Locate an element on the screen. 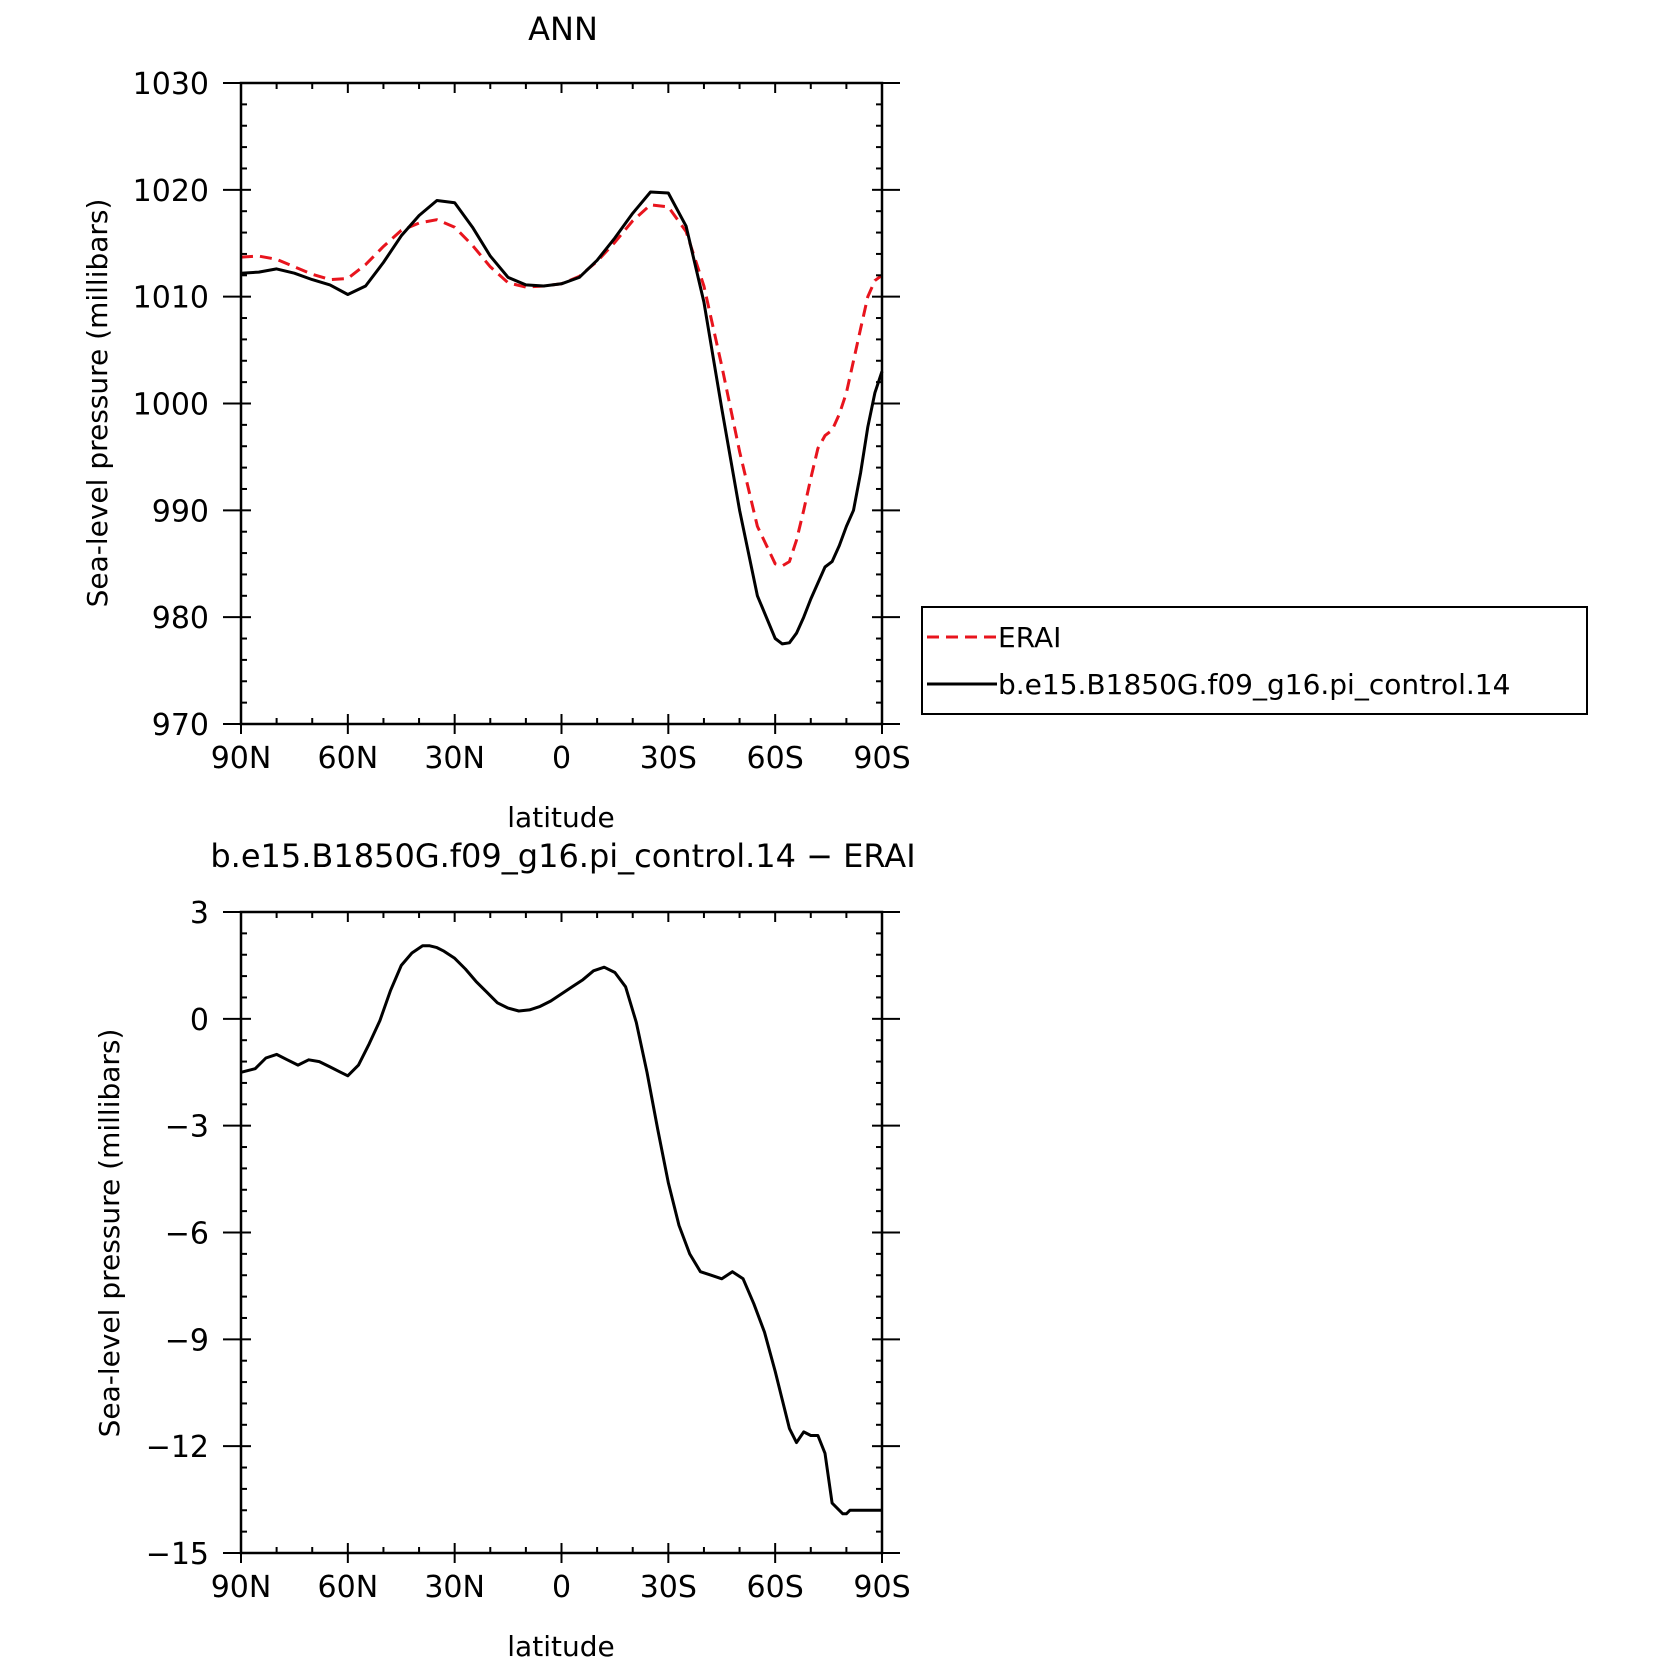  series-line-difference is located at coordinates (561, 1230).